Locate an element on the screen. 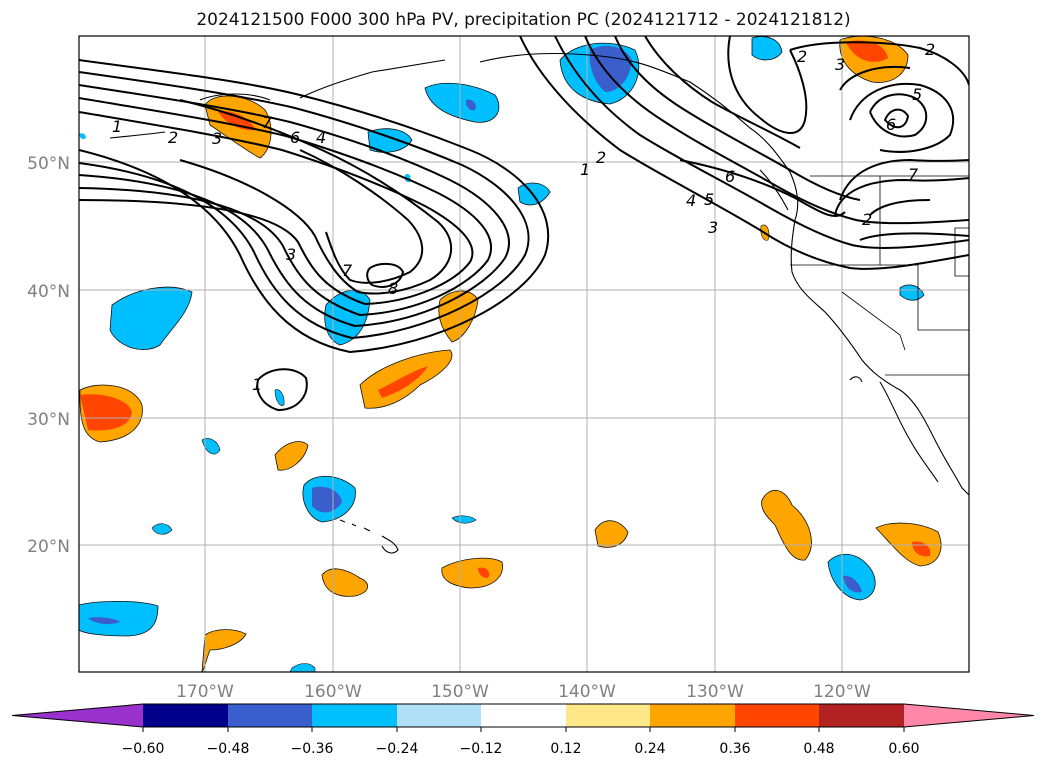 The width and height of the screenshot is (1047, 765). colorbar-tick-label: 0.48 is located at coordinates (818, 749).